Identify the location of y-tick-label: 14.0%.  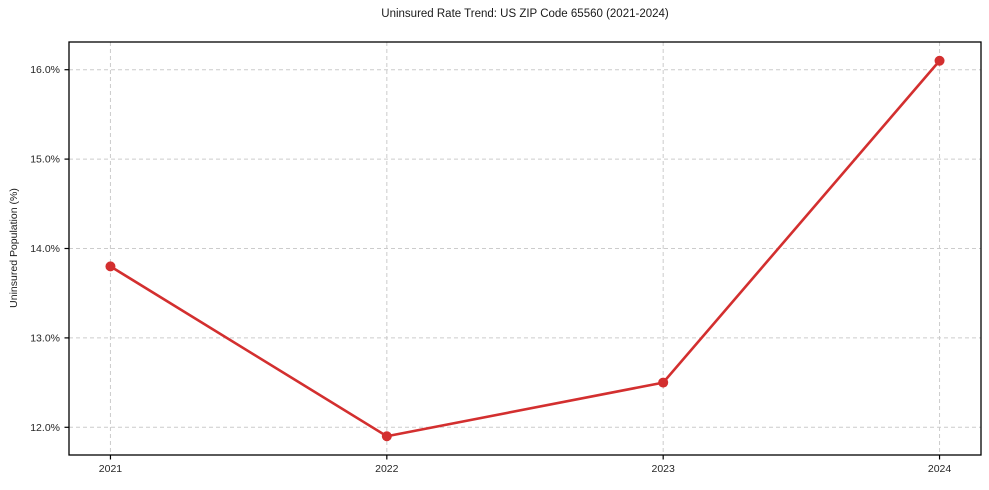
(45, 249).